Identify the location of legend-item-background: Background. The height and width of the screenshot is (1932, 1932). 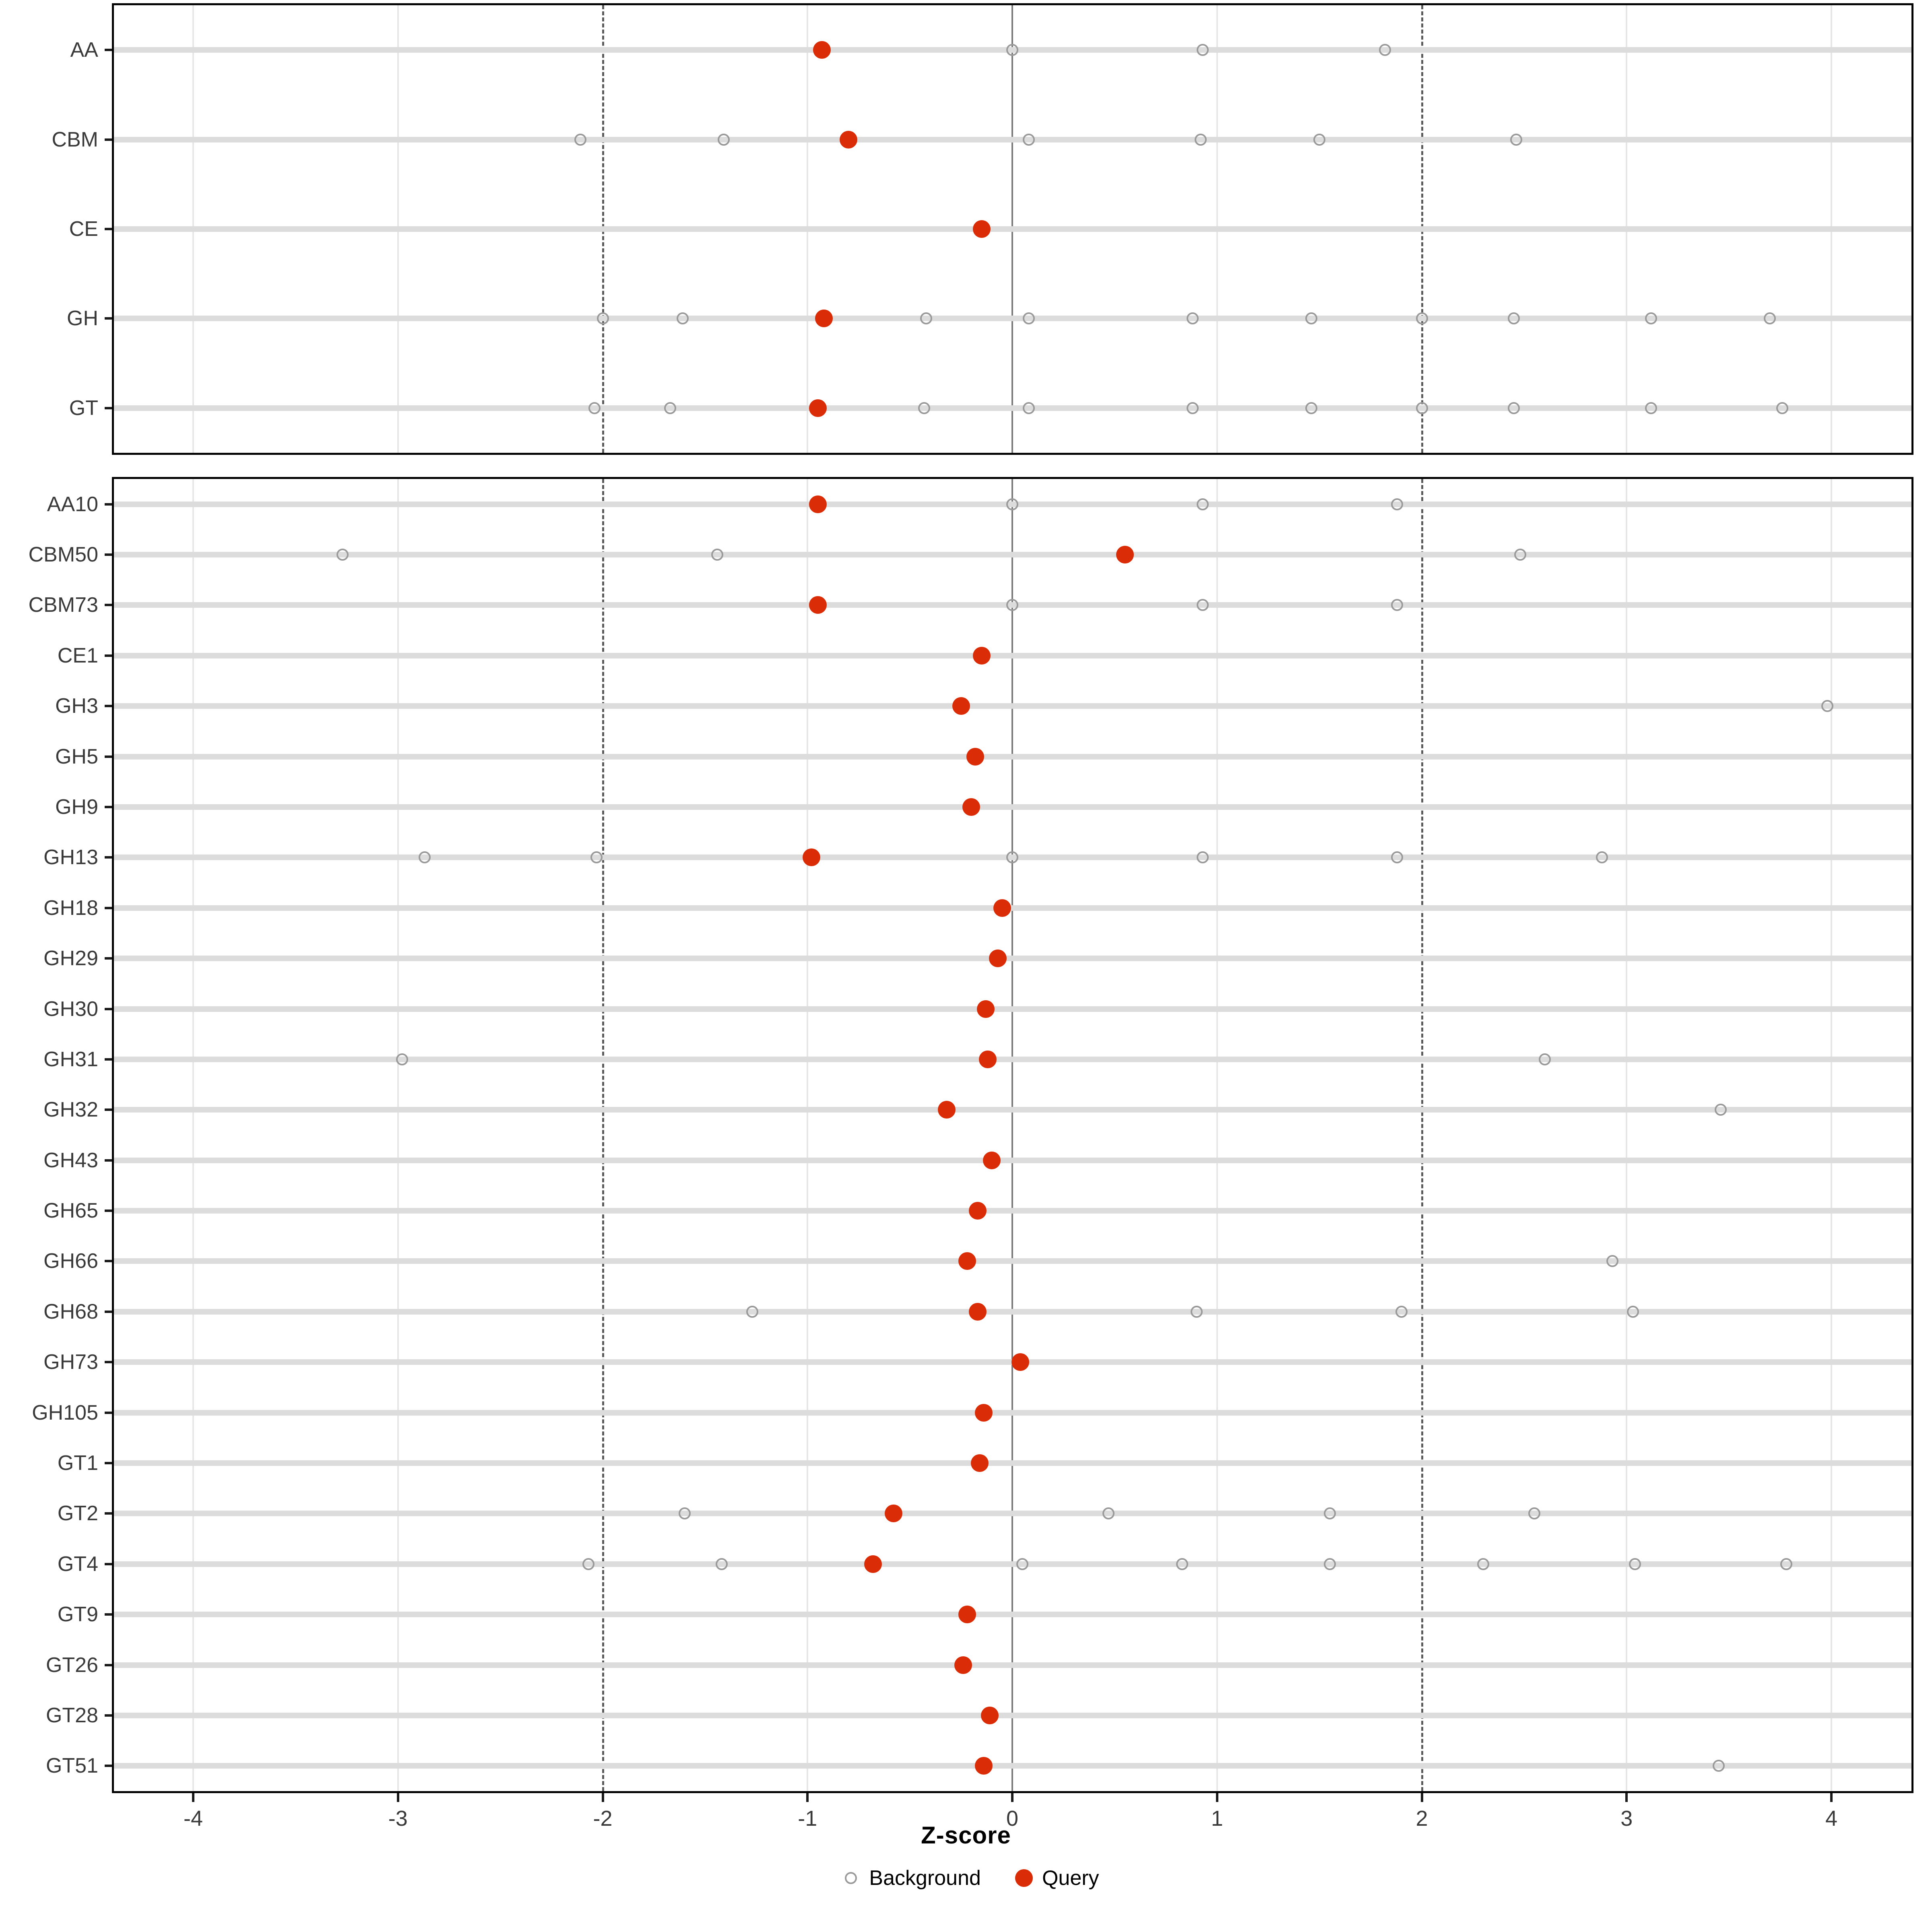
(907, 1878).